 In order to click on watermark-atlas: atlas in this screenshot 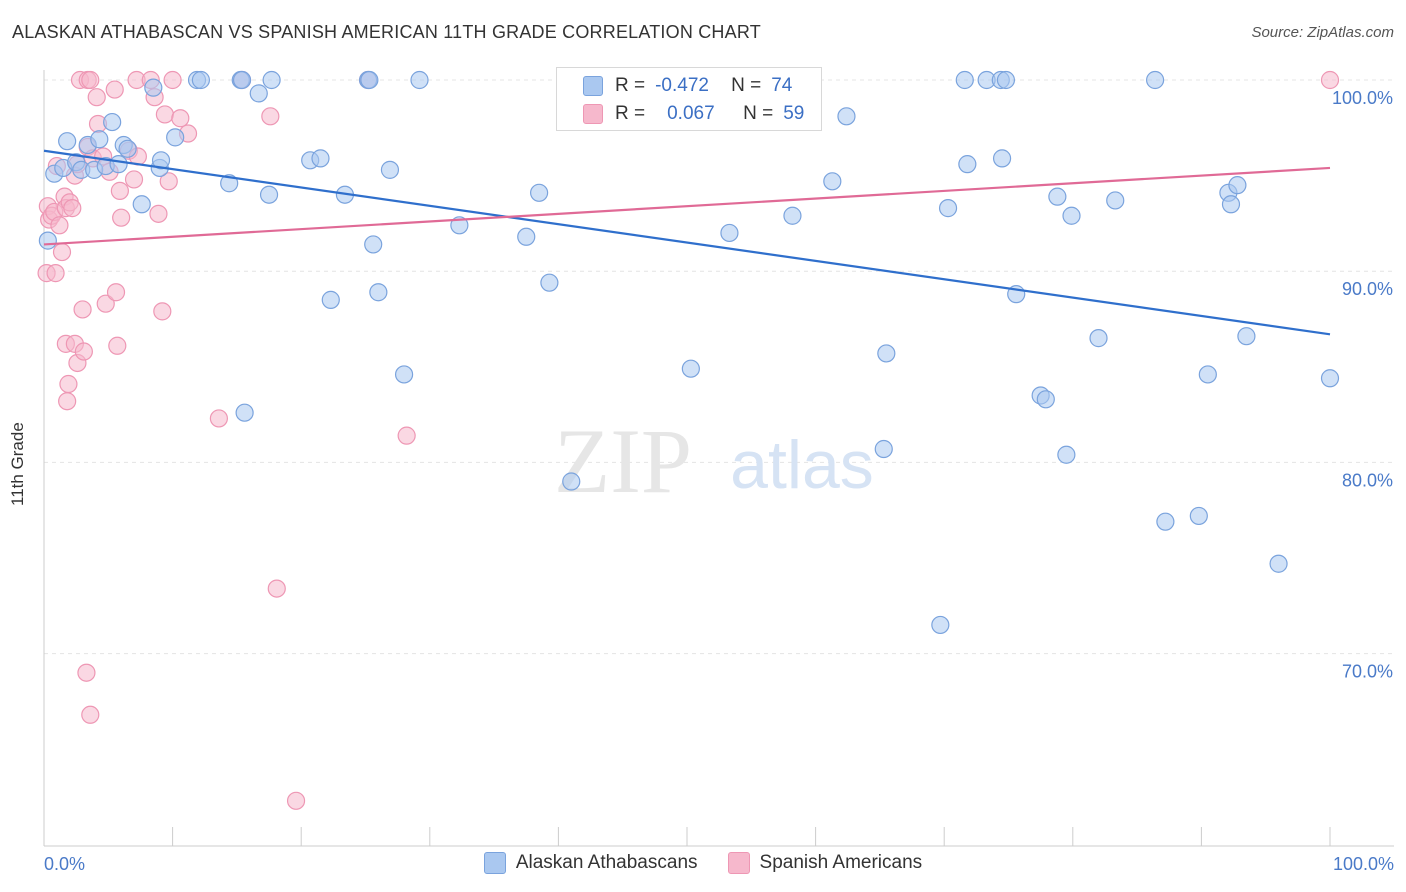, I will do `click(802, 465)`.